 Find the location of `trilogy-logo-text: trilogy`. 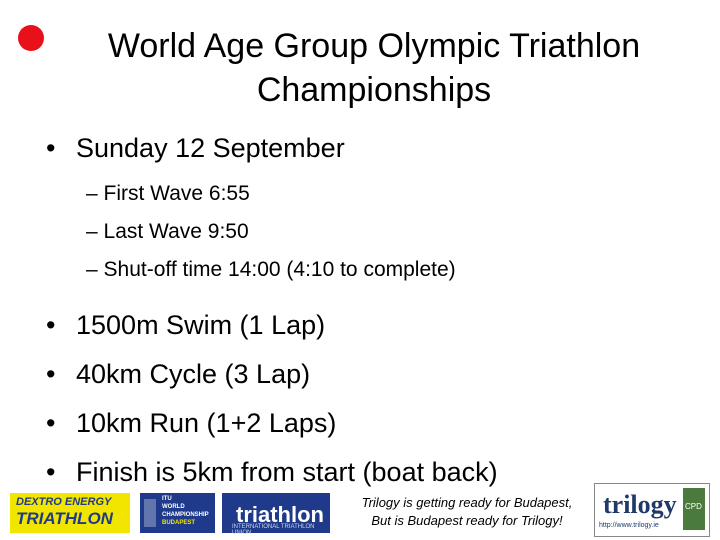

trilogy-logo-text: trilogy is located at coordinates (640, 504).